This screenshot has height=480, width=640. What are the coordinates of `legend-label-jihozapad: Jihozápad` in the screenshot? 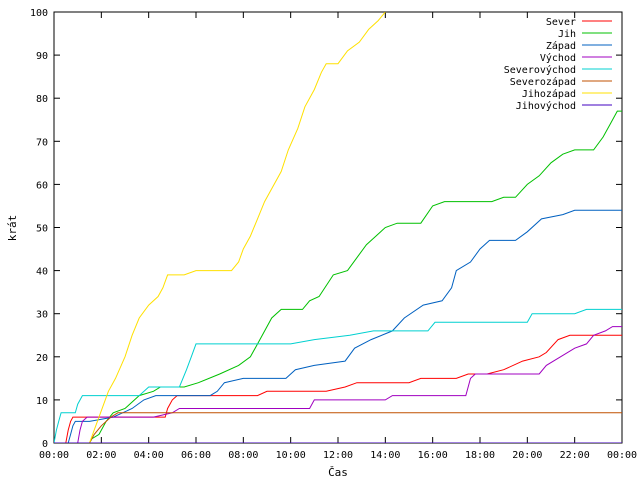 It's located at (549, 94).